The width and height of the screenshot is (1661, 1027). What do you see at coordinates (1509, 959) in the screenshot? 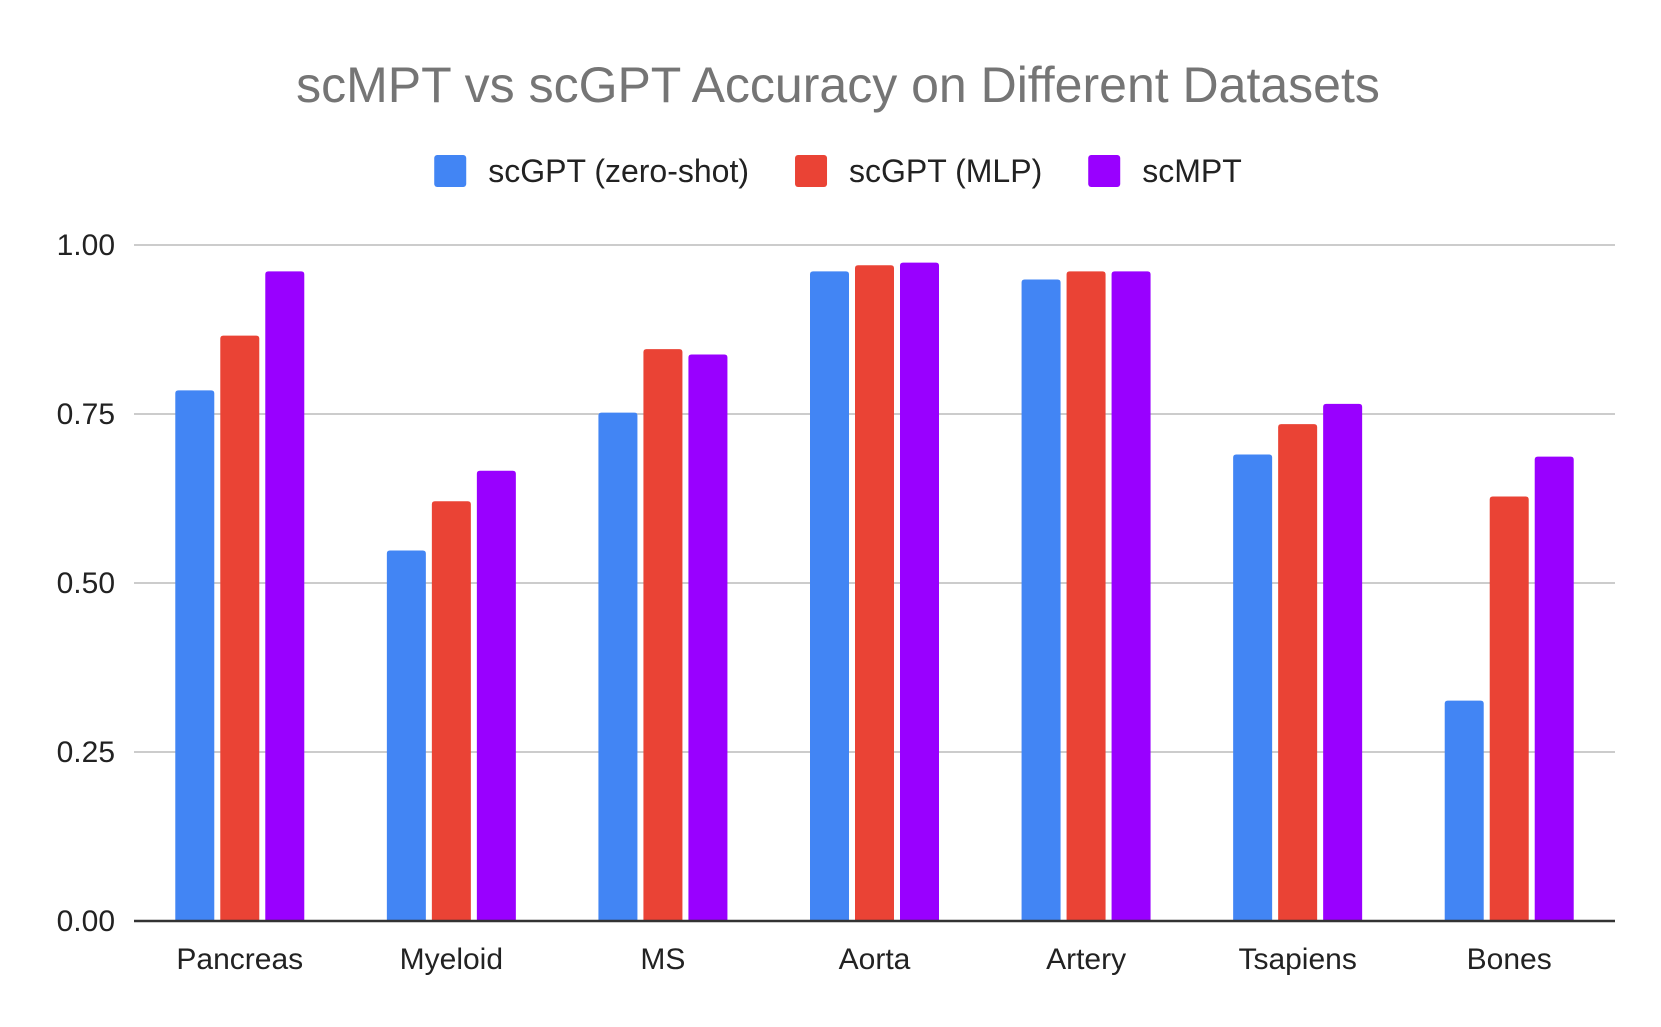
I see `x-tick-label: Bones` at bounding box center [1509, 959].